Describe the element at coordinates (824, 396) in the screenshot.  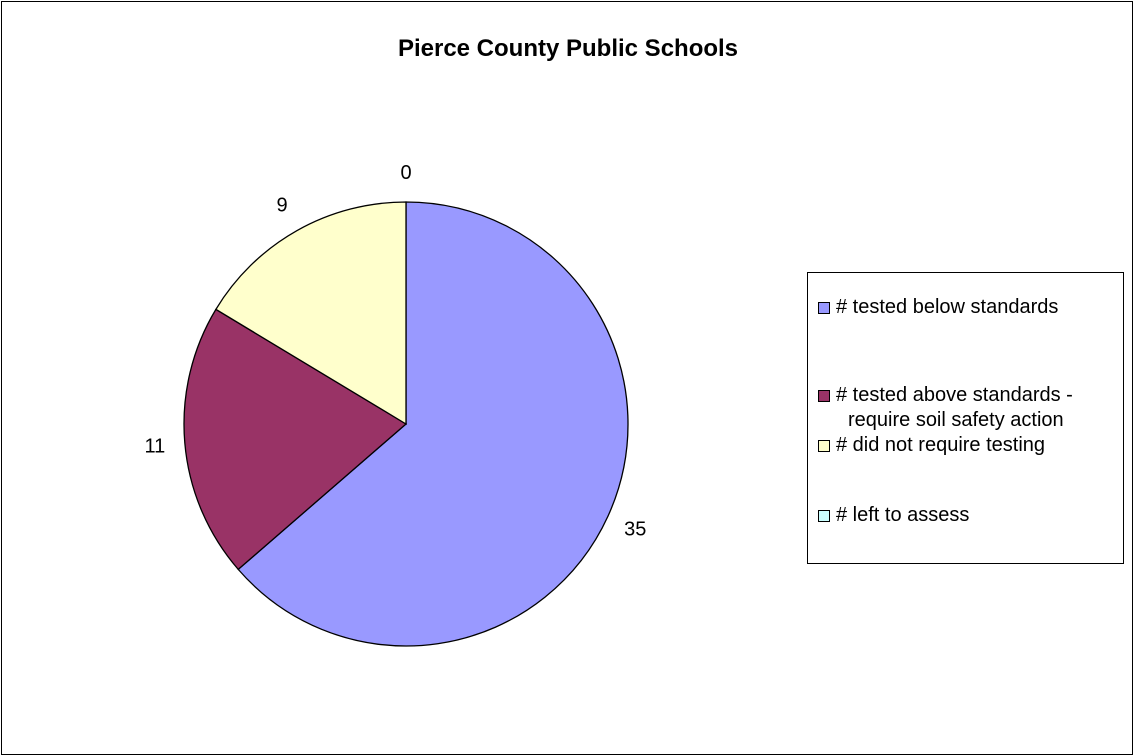
I see `legend-swatch-tested-above` at that location.